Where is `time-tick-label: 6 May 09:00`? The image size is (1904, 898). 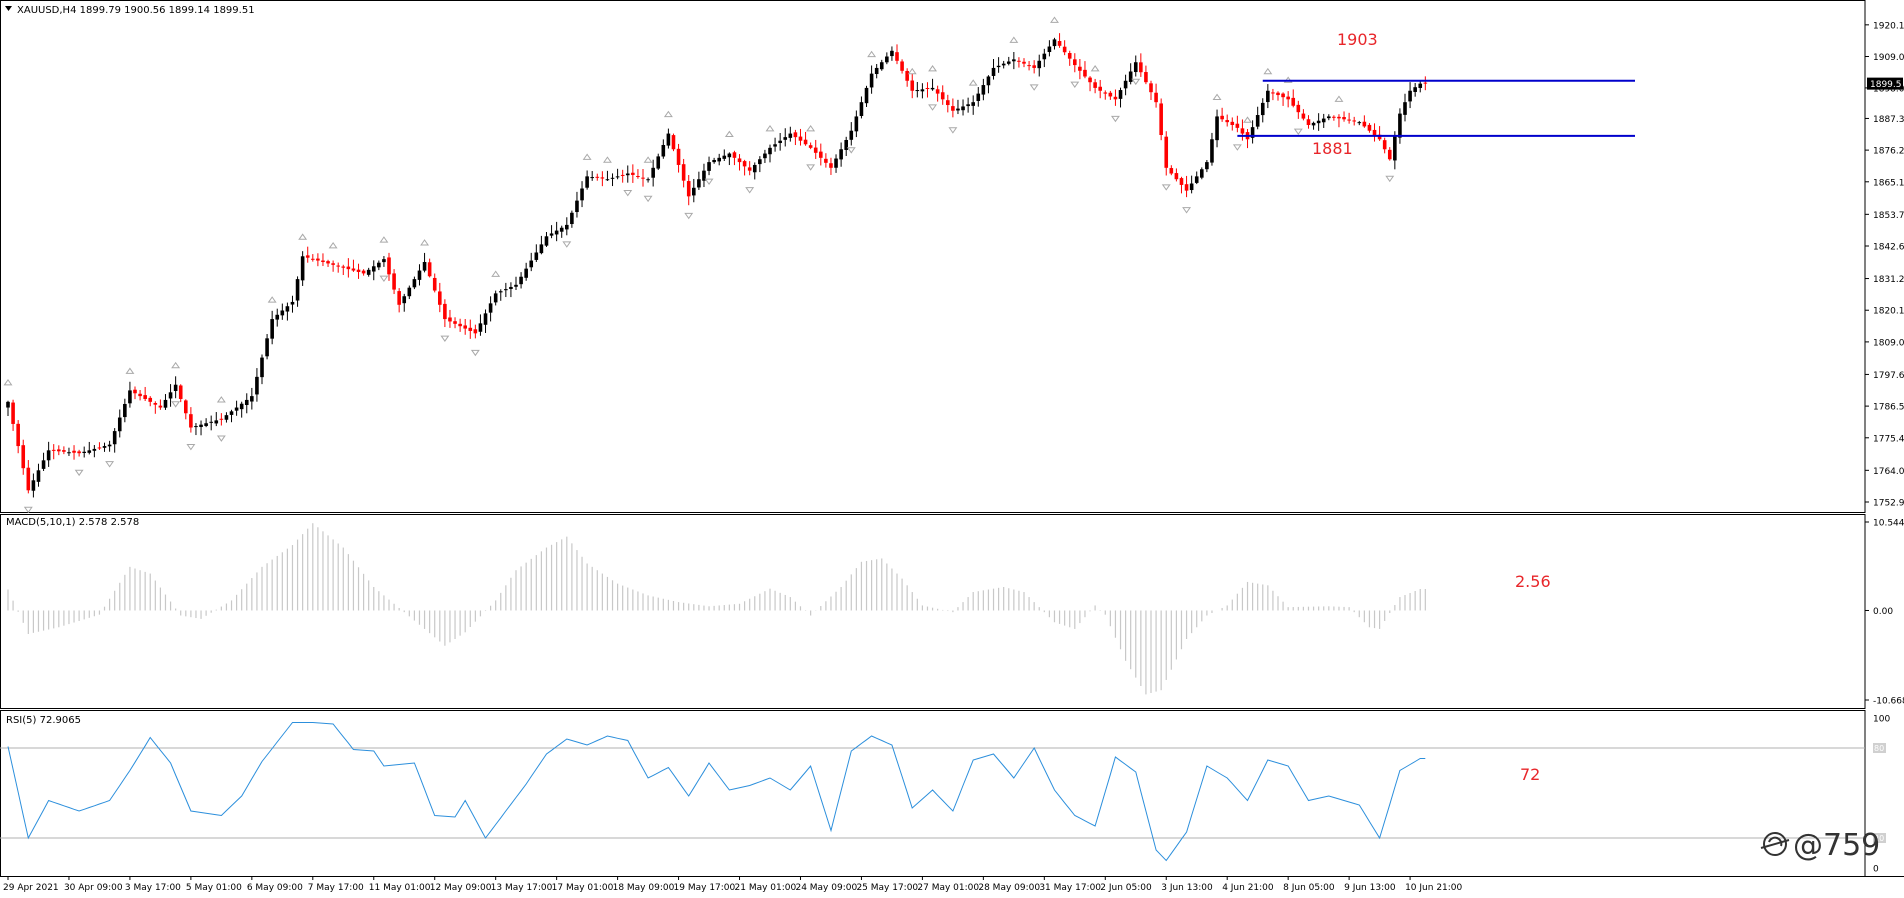 time-tick-label: 6 May 09:00 is located at coordinates (275, 888).